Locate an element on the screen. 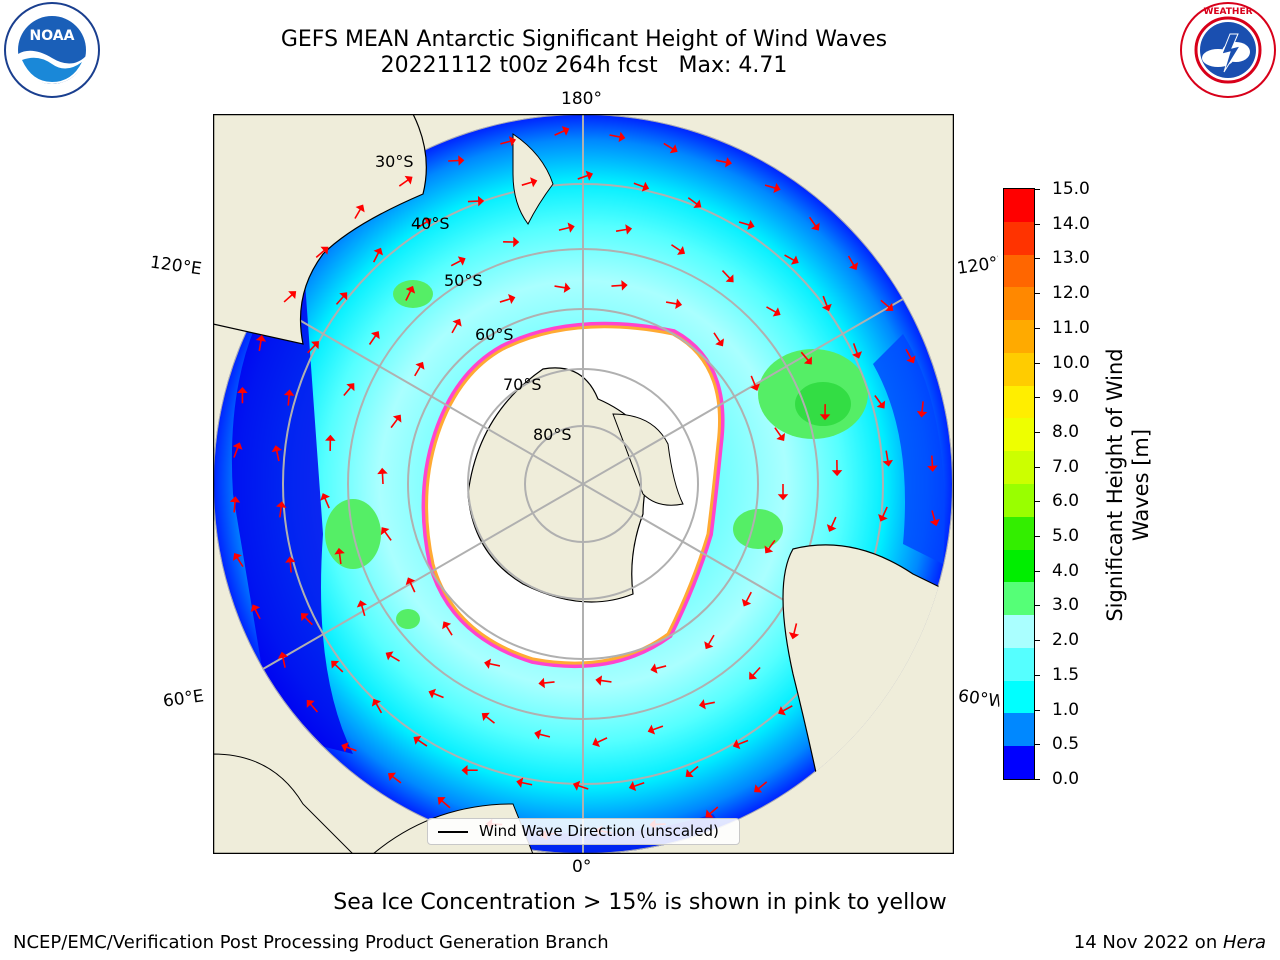 This screenshot has width=1280, height=960. colorbar-tick-label: 0.5 is located at coordinates (1066, 744).